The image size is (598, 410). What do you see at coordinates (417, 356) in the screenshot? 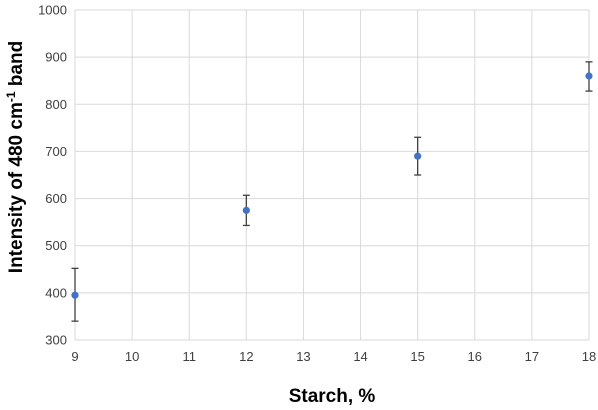
I see `x-tick-label: 15` at bounding box center [417, 356].